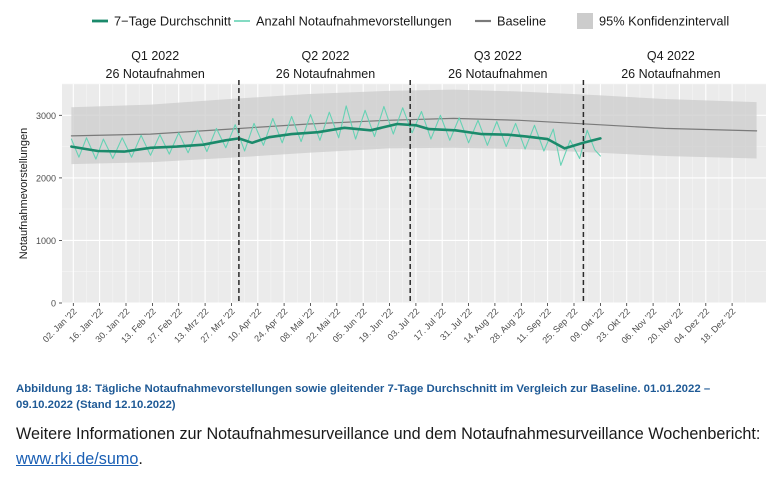 The image size is (778, 481). I want to click on y-tick-label: 3000, so click(46, 116).